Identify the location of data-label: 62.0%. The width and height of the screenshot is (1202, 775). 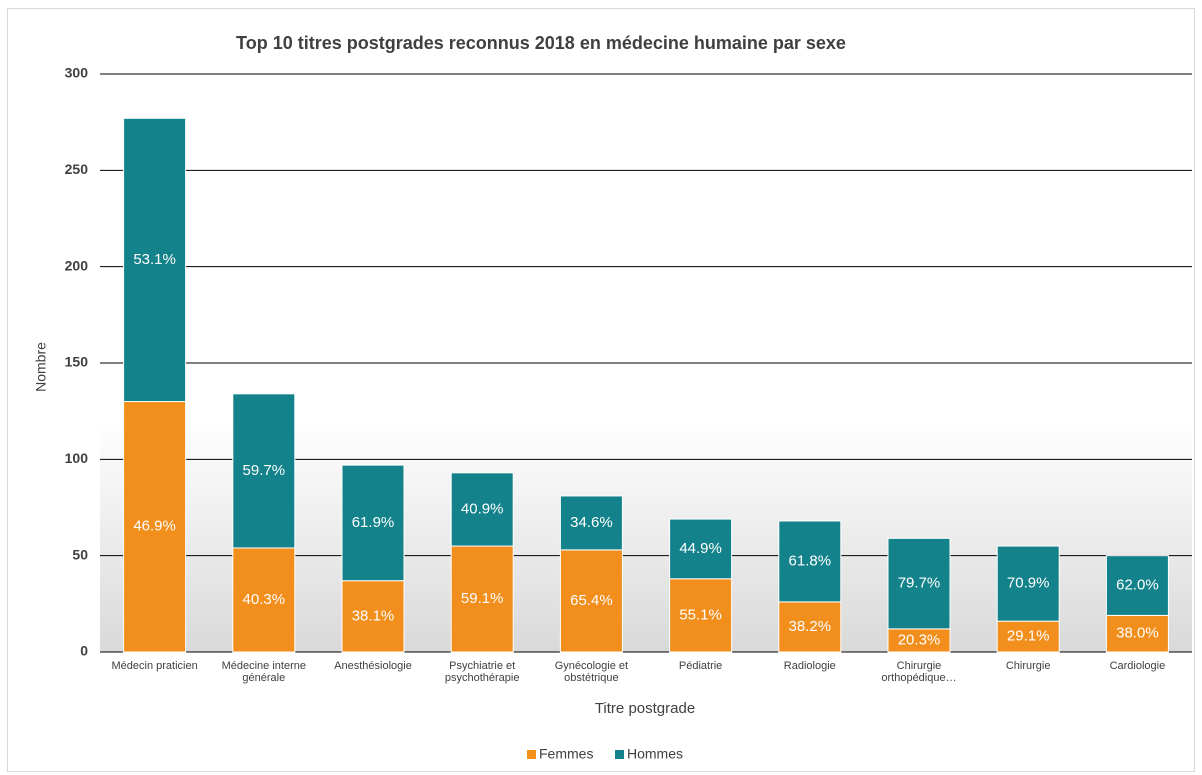
(1137, 584).